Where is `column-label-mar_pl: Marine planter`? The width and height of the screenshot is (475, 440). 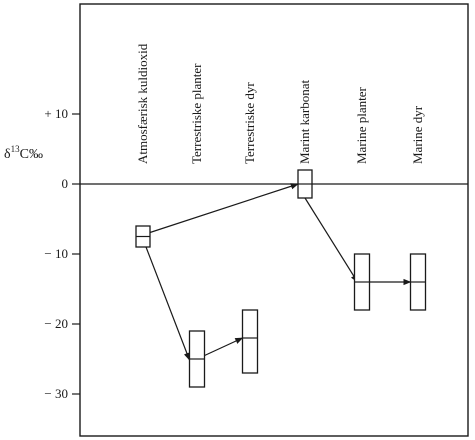
column-label-mar_pl: Marine planter is located at coordinates (361, 125).